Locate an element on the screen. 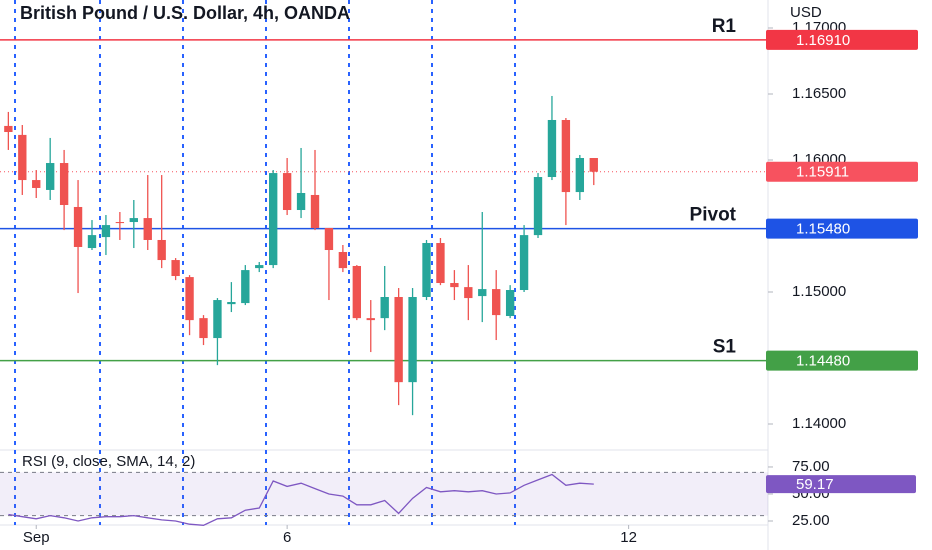  rsi-tag-label: 59.17 is located at coordinates (815, 484).